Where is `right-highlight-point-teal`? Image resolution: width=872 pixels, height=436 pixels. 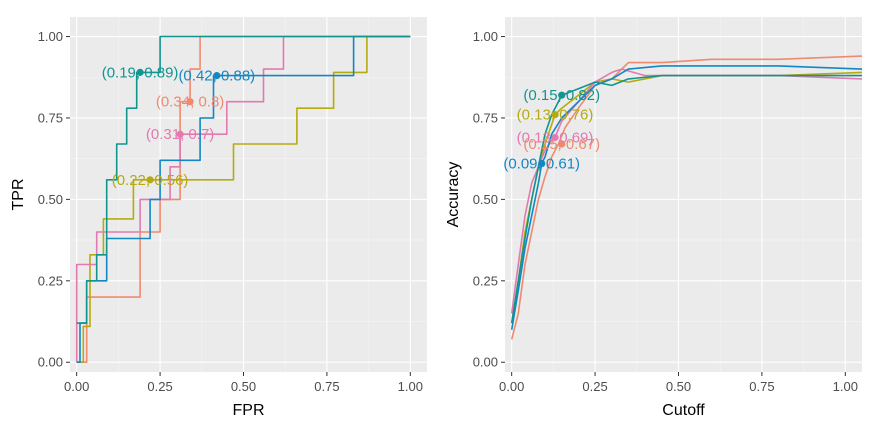
right-highlight-point-teal is located at coordinates (562, 95).